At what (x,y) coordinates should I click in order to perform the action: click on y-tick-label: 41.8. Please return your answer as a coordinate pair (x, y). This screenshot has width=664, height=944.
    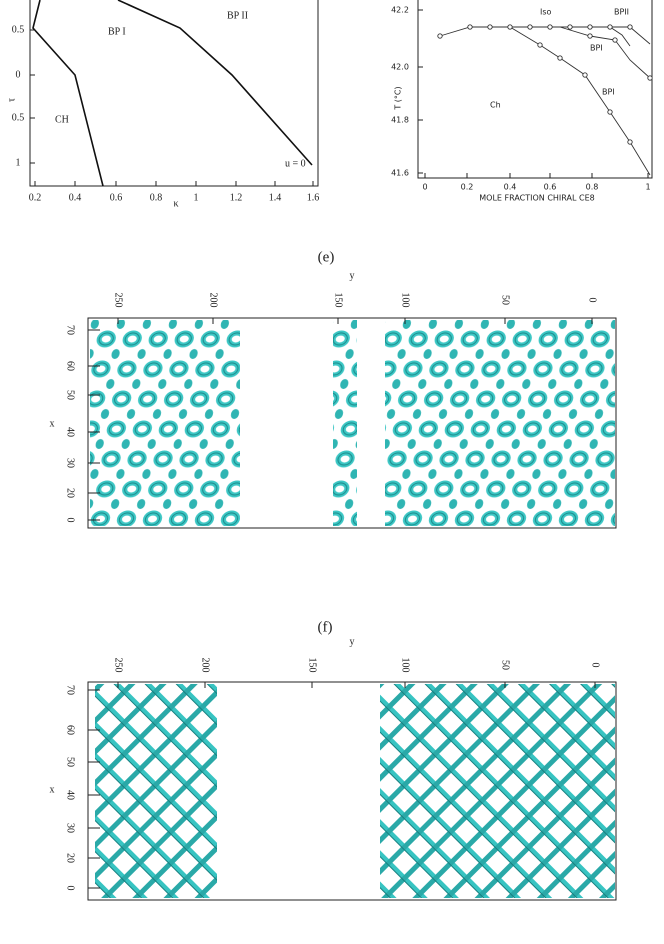
    Looking at the image, I should click on (400, 120).